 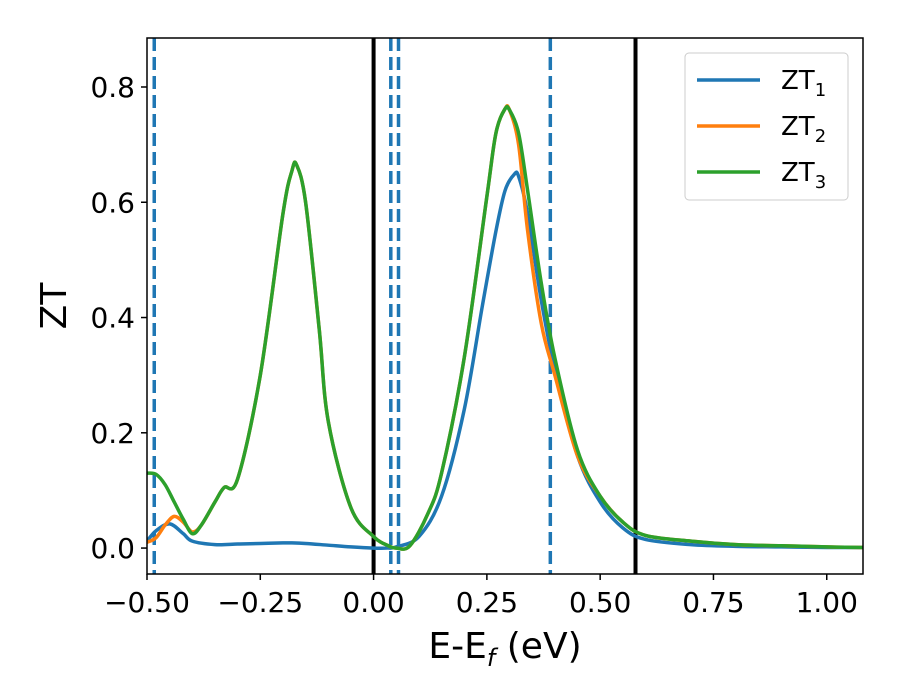 What do you see at coordinates (538, 646) in the screenshot?
I see `x-axis-label-unit: (eV)` at bounding box center [538, 646].